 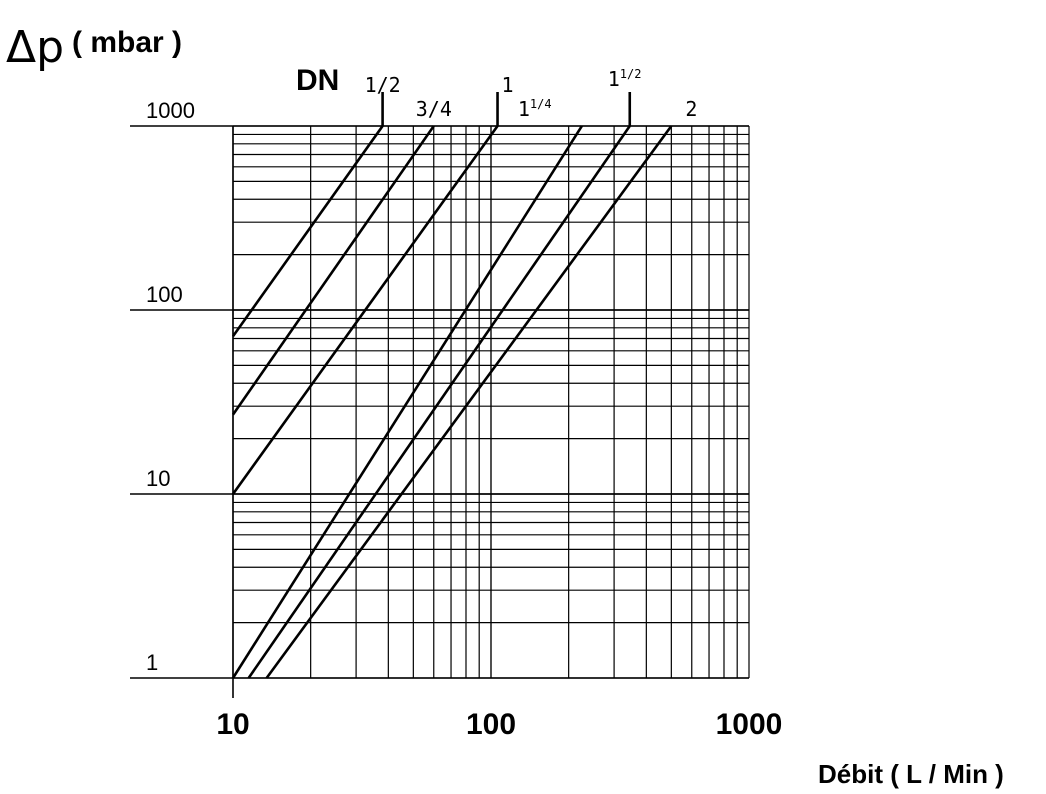 I want to click on series-label: 1/2, so click(x=383, y=85).